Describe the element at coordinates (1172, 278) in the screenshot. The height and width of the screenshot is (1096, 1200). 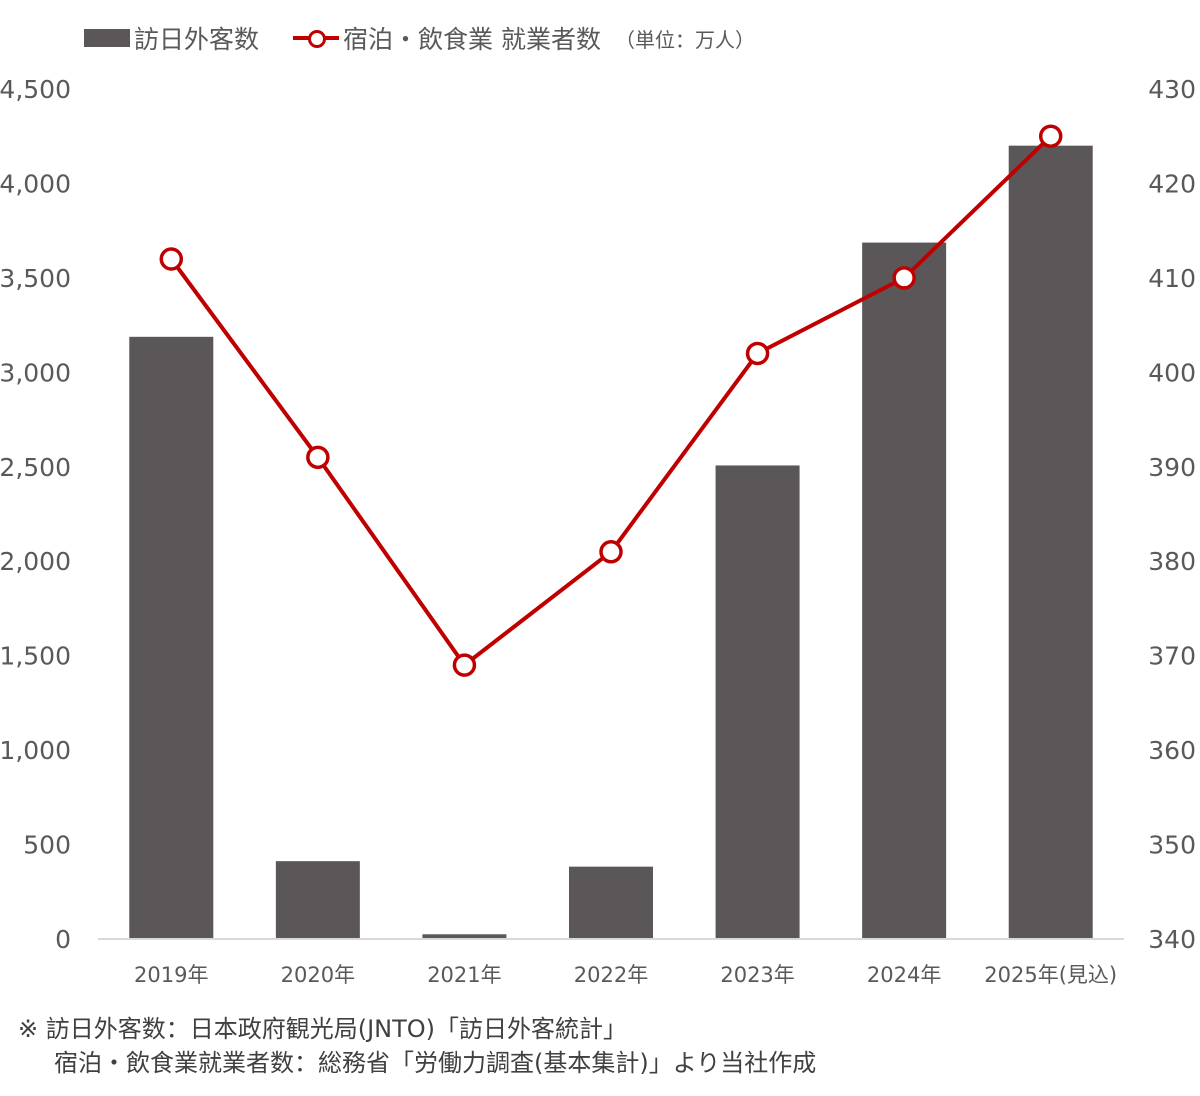
I see `y-right-tick-label: 410` at that location.